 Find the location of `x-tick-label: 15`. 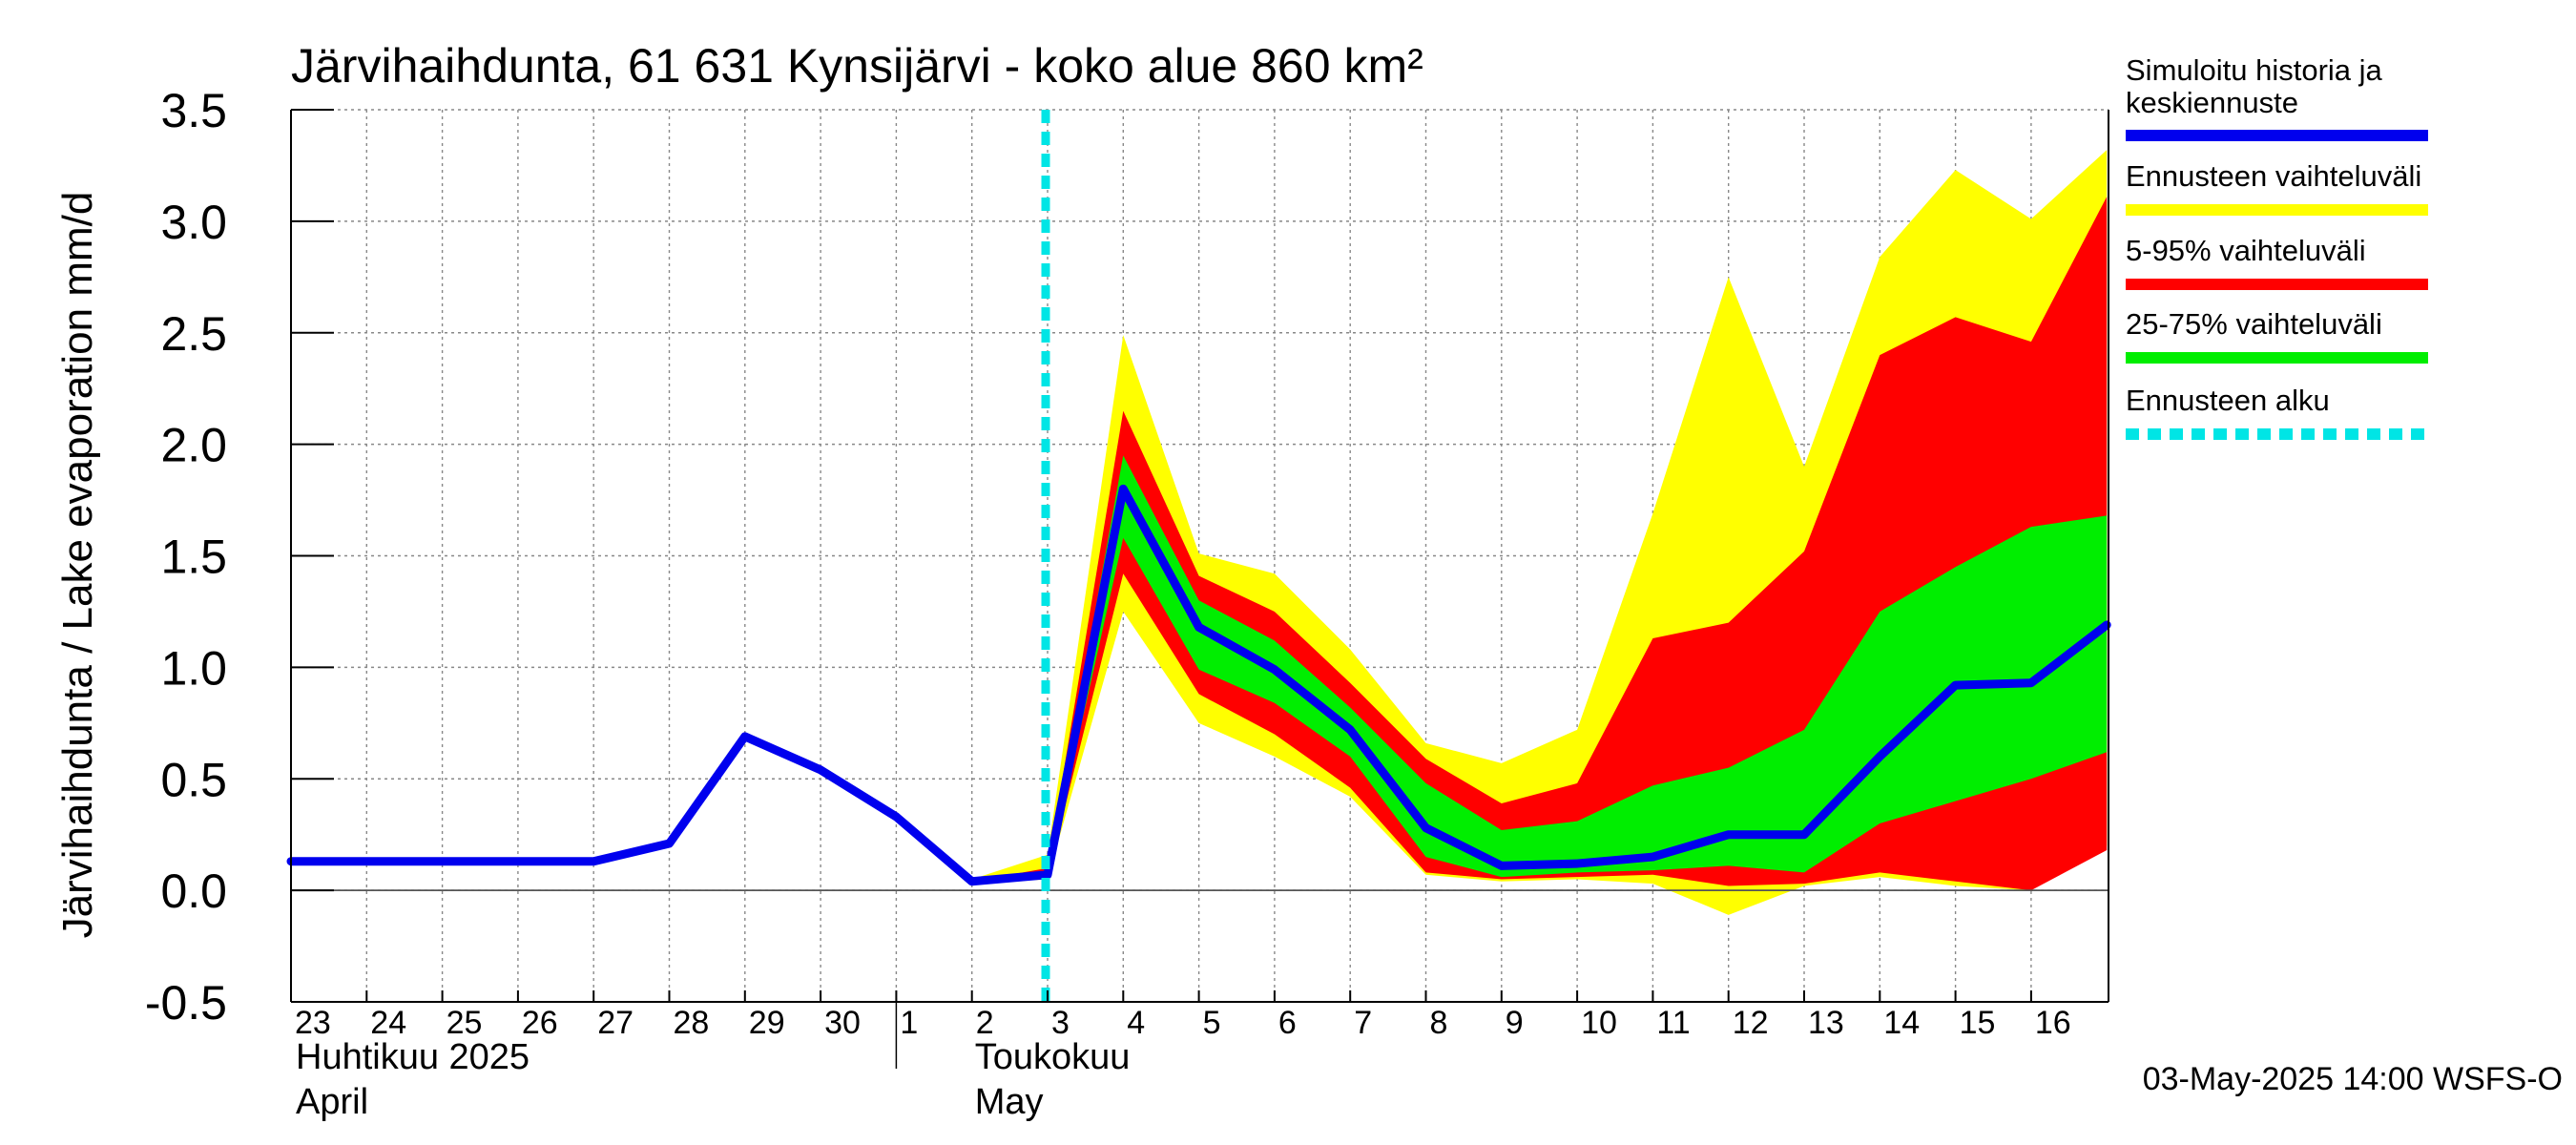

x-tick-label: 15 is located at coordinates (1978, 1023).